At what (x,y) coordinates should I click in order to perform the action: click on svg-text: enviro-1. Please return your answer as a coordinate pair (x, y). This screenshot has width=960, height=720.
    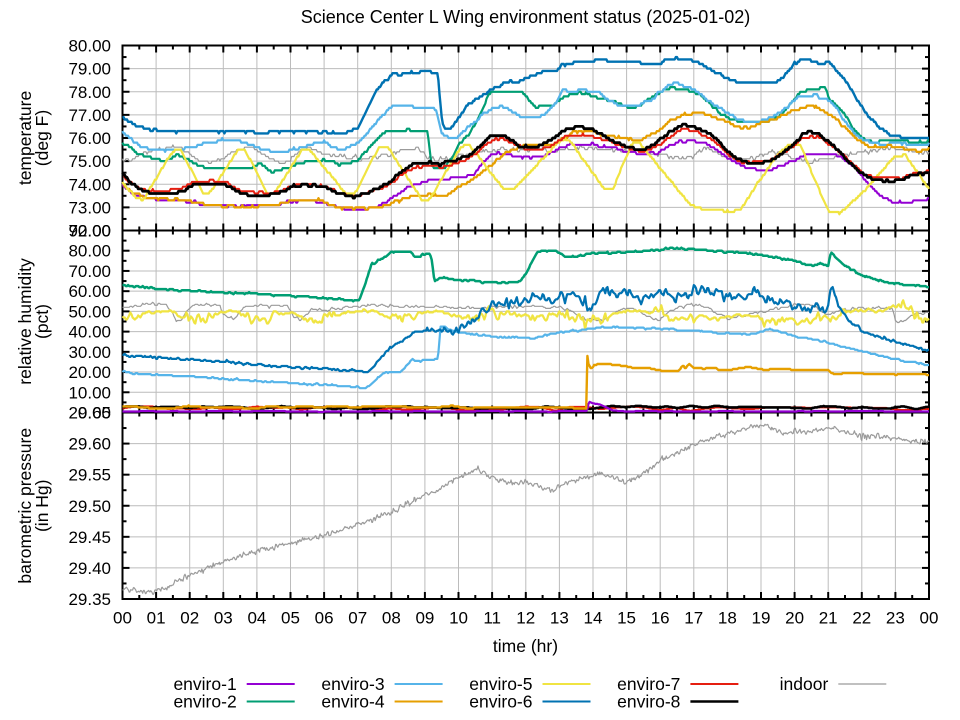
    Looking at the image, I should click on (204, 684).